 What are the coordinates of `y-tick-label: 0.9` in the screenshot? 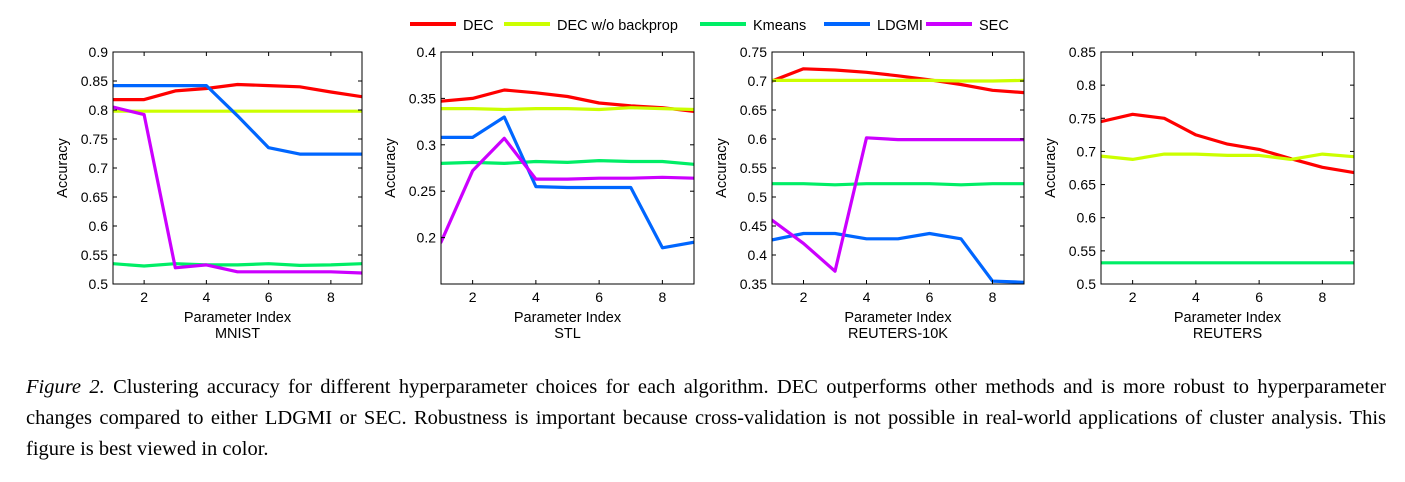 It's located at (99, 52).